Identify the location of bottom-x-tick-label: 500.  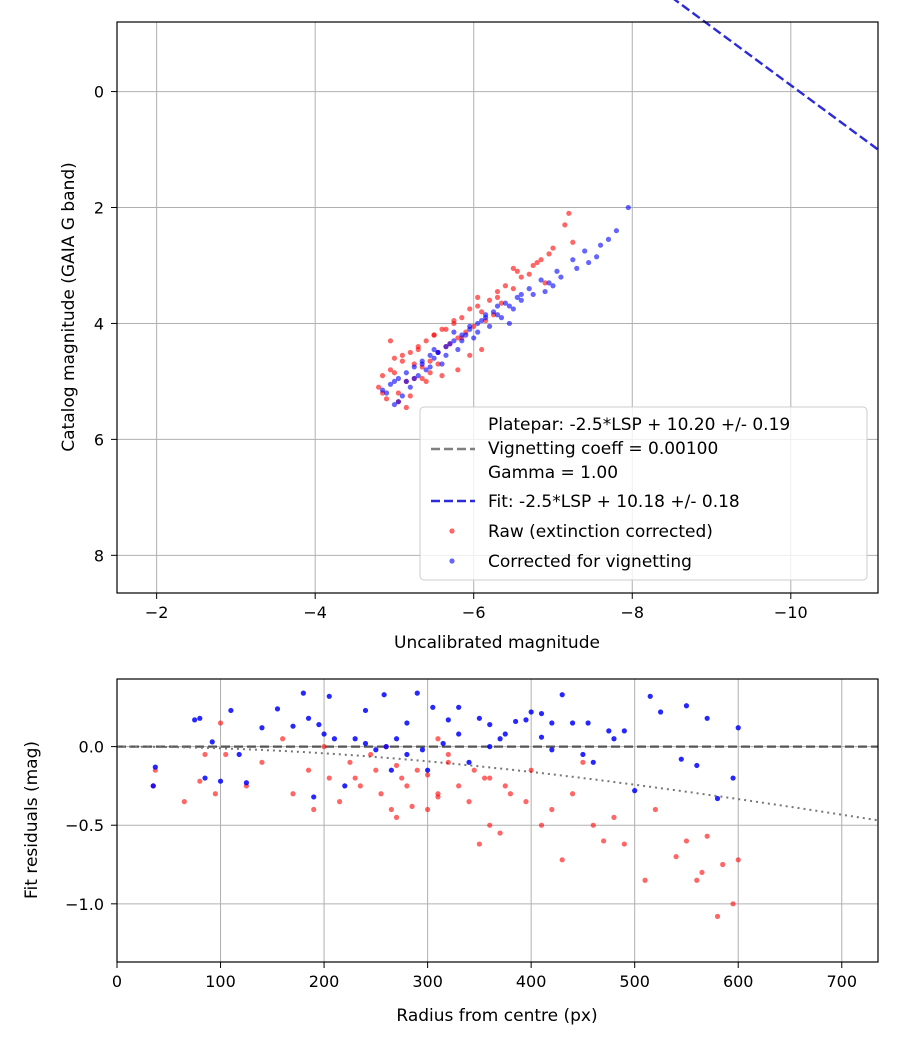
(634, 981).